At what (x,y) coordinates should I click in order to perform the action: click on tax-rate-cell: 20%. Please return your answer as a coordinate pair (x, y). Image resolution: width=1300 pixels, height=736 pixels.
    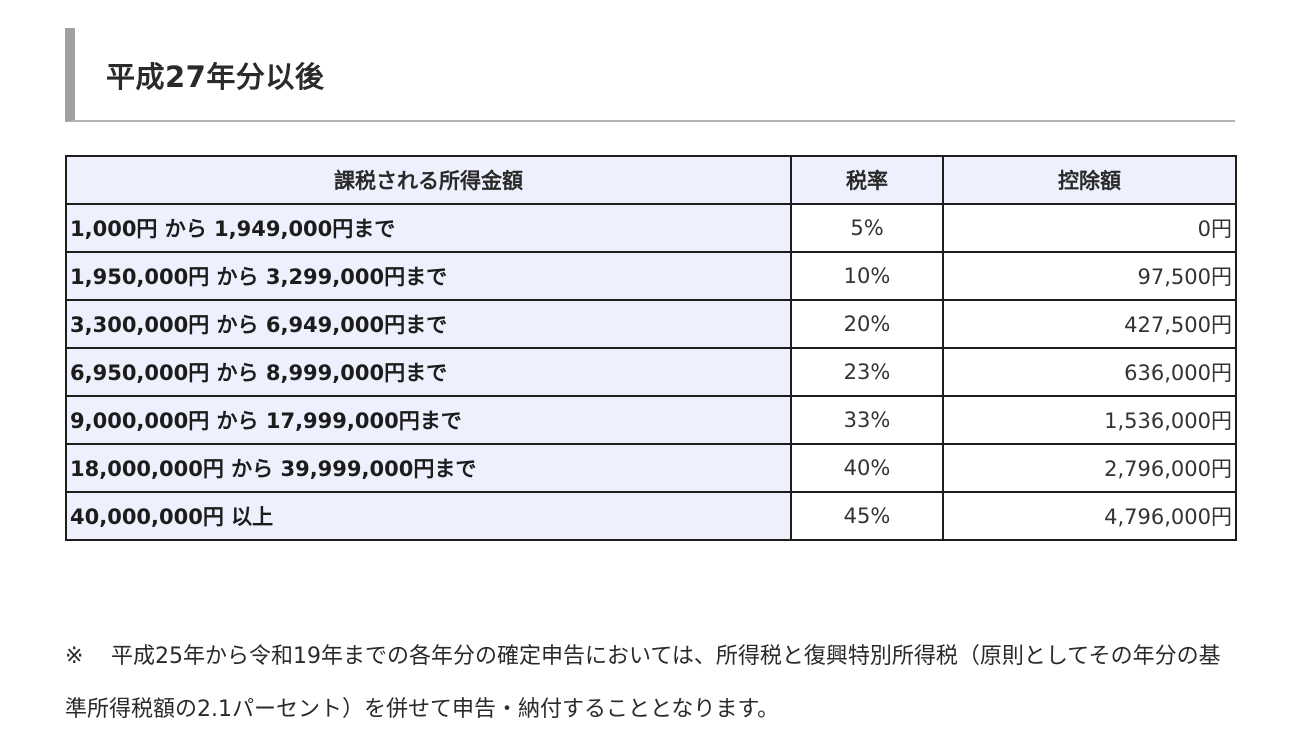
    Looking at the image, I should click on (867, 324).